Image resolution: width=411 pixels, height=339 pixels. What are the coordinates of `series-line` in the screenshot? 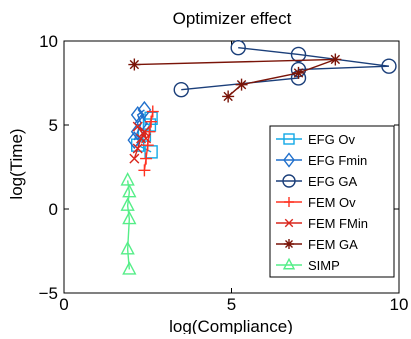 It's located at (285, 69).